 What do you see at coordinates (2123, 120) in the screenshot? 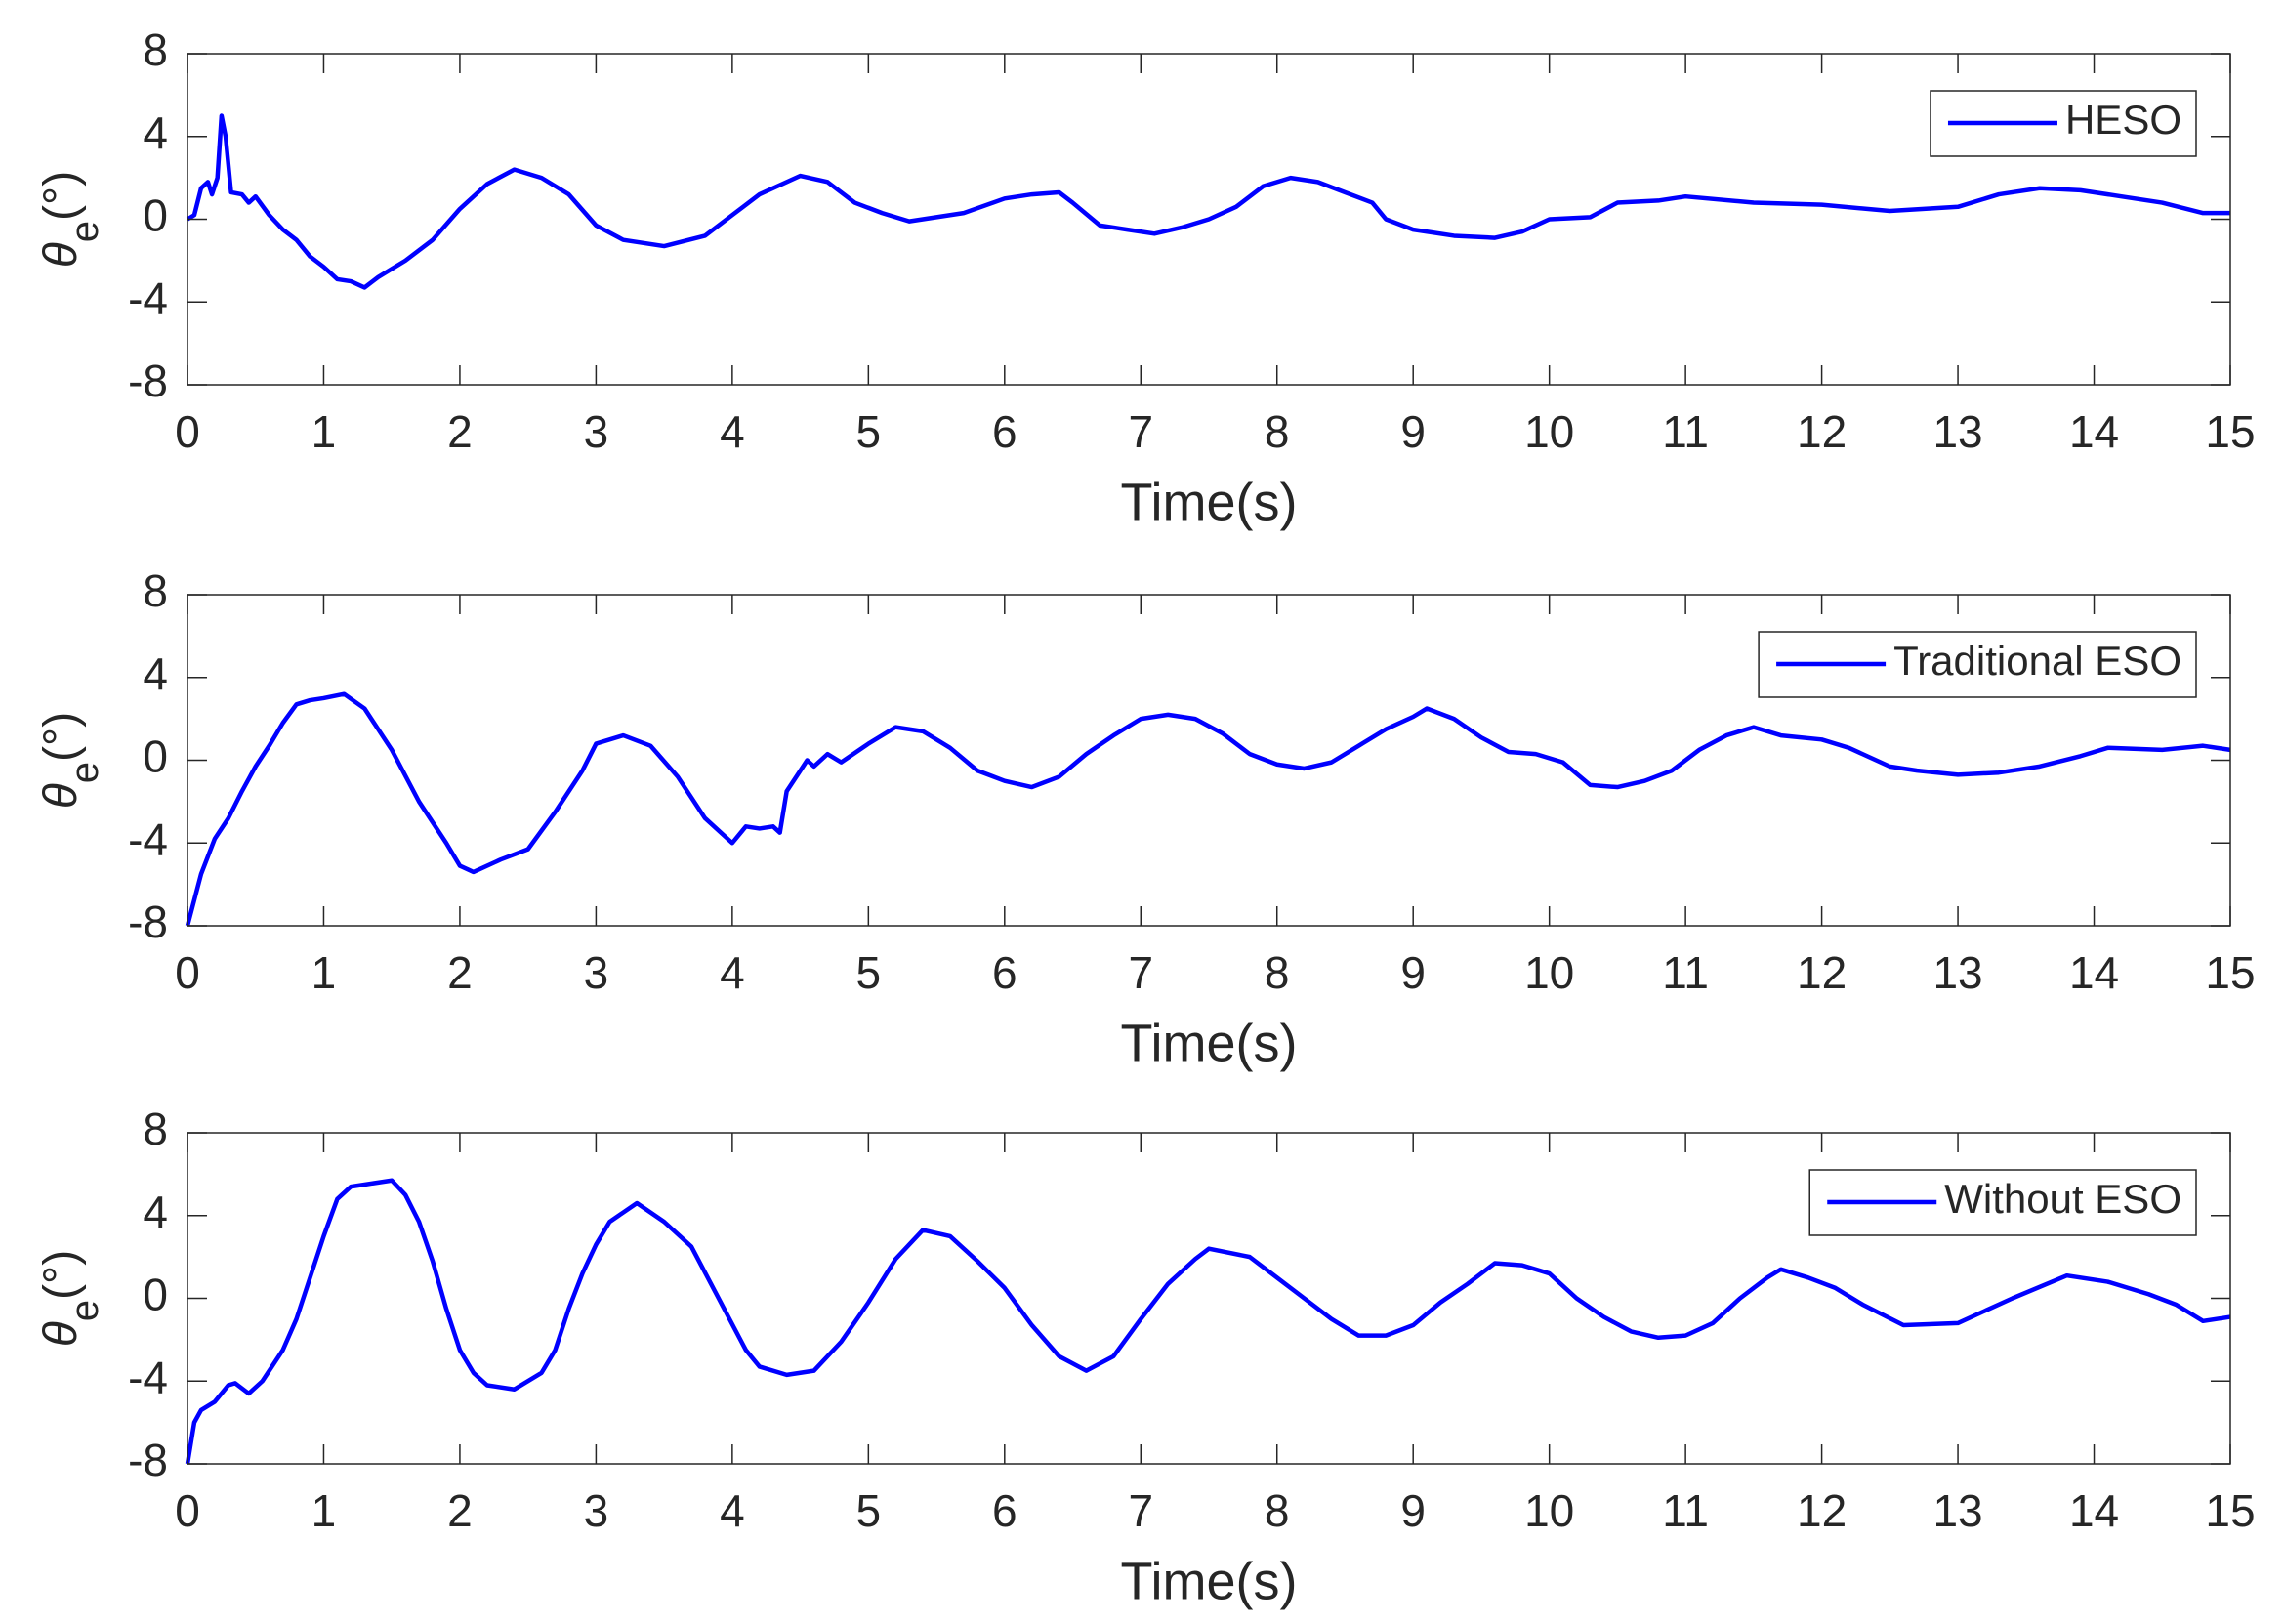
I see `legend-label: HESO` at bounding box center [2123, 120].